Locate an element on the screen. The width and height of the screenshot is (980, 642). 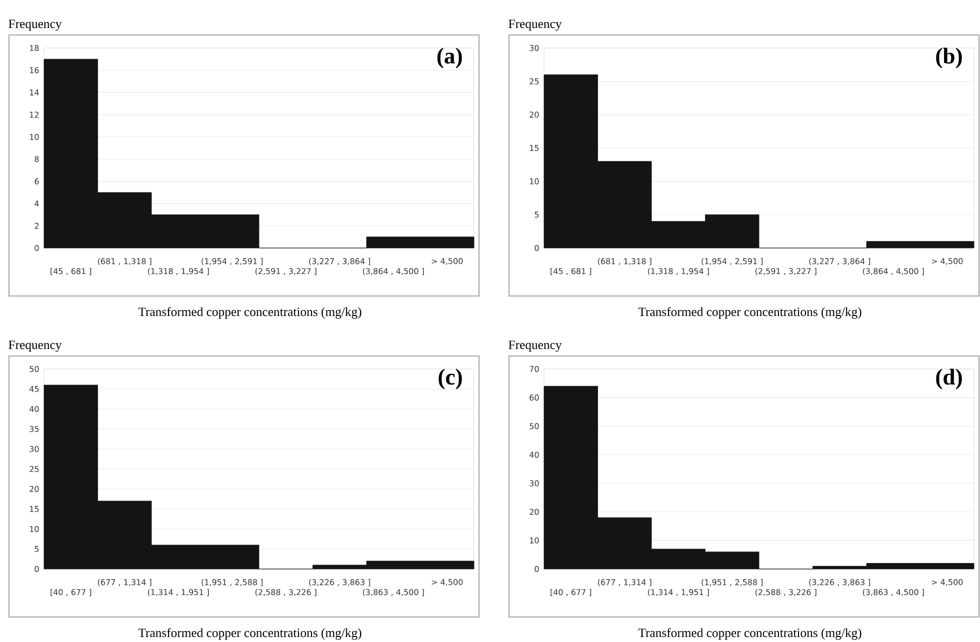
chart-title: (d) is located at coordinates (949, 379).